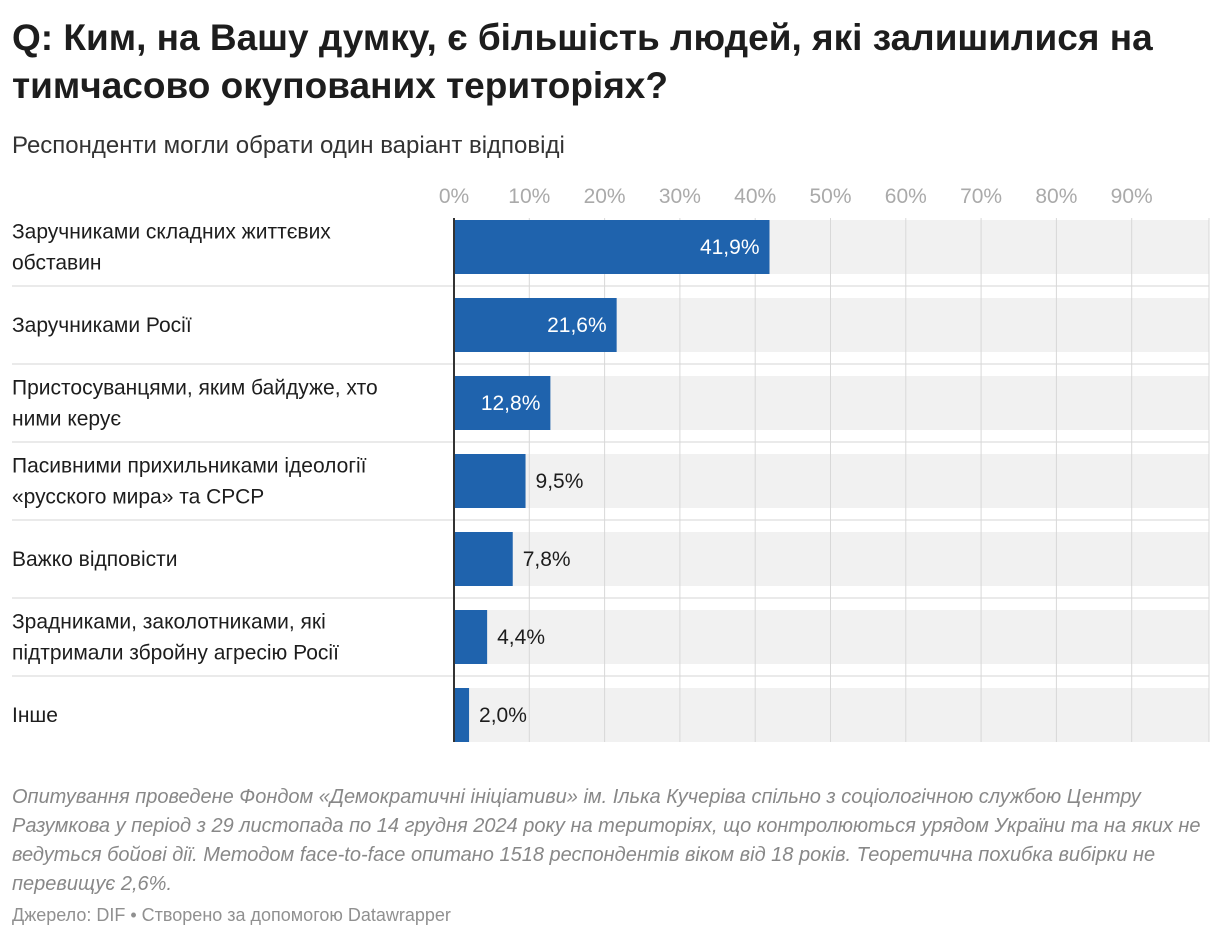 This screenshot has height=942, width=1220. I want to click on category-label: Заручниками складних життєвих, so click(171, 232).